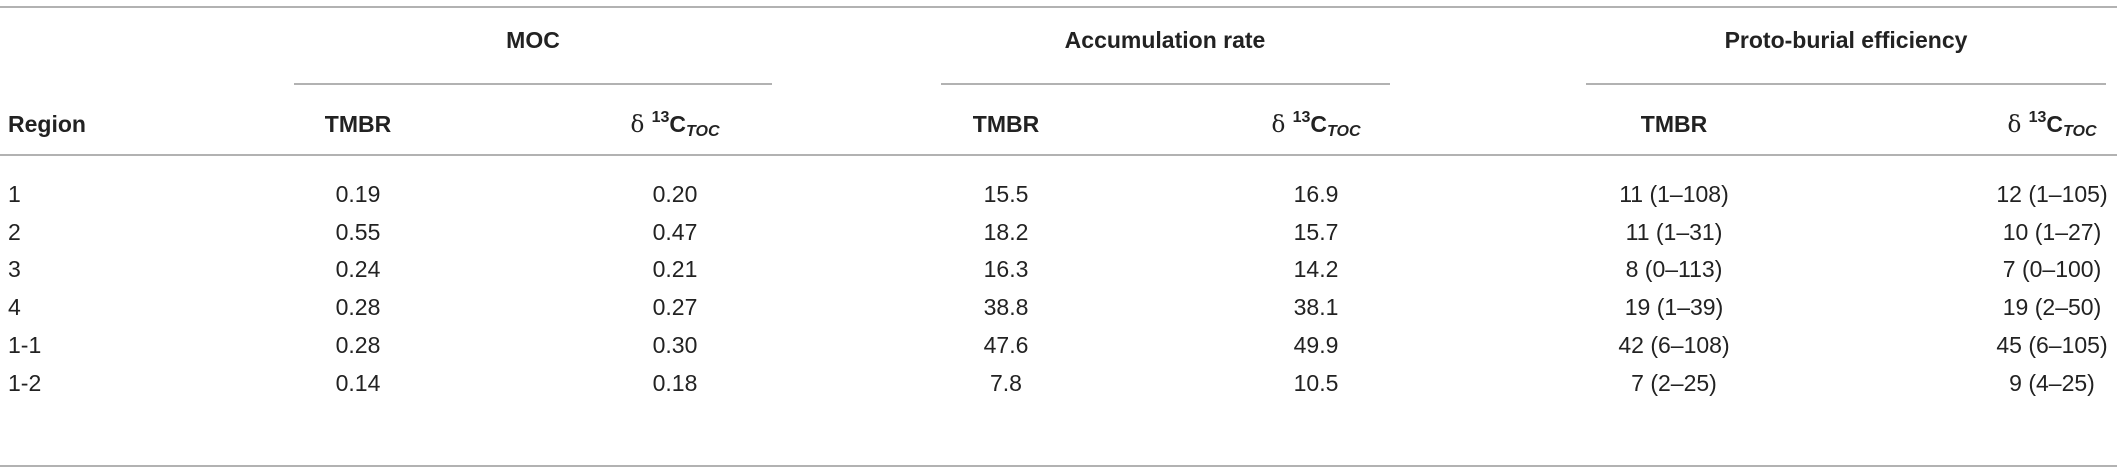  I want to click on row-label: 2, so click(14, 232).